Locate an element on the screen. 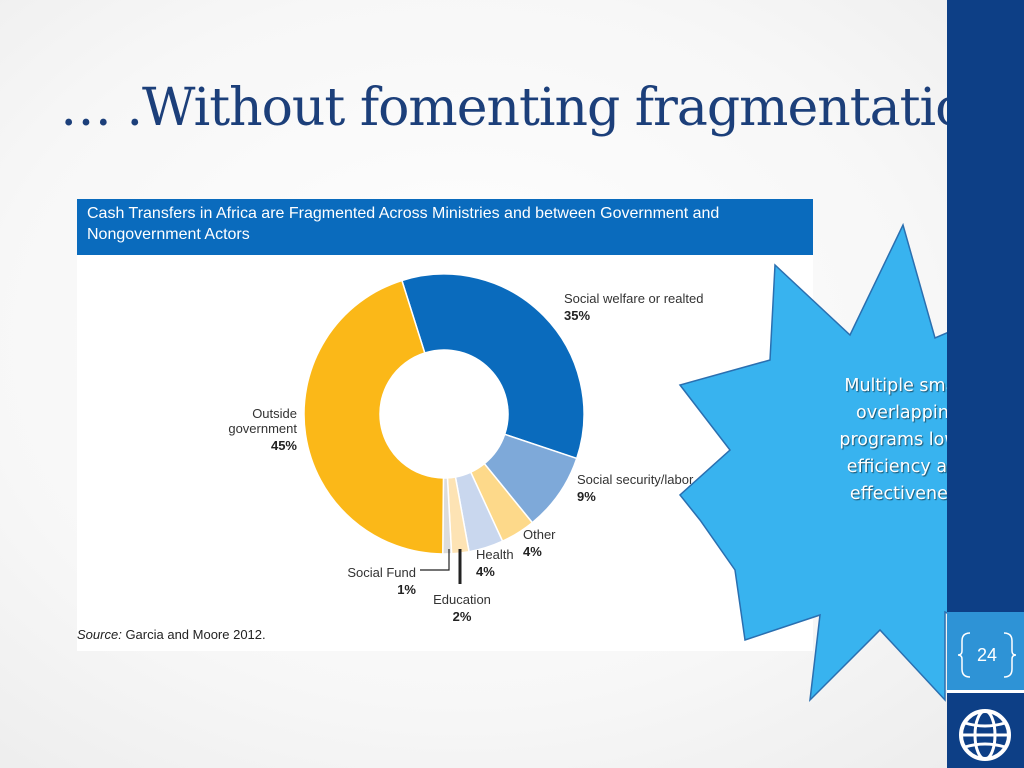  slice-label-5: Social Fund is located at coordinates (381, 572).